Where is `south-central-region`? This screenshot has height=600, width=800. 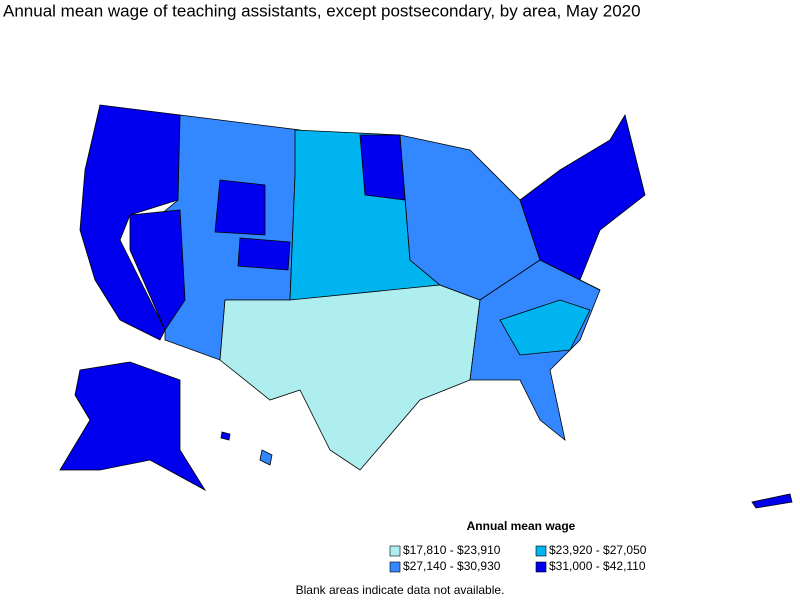
south-central-region is located at coordinates (350, 377).